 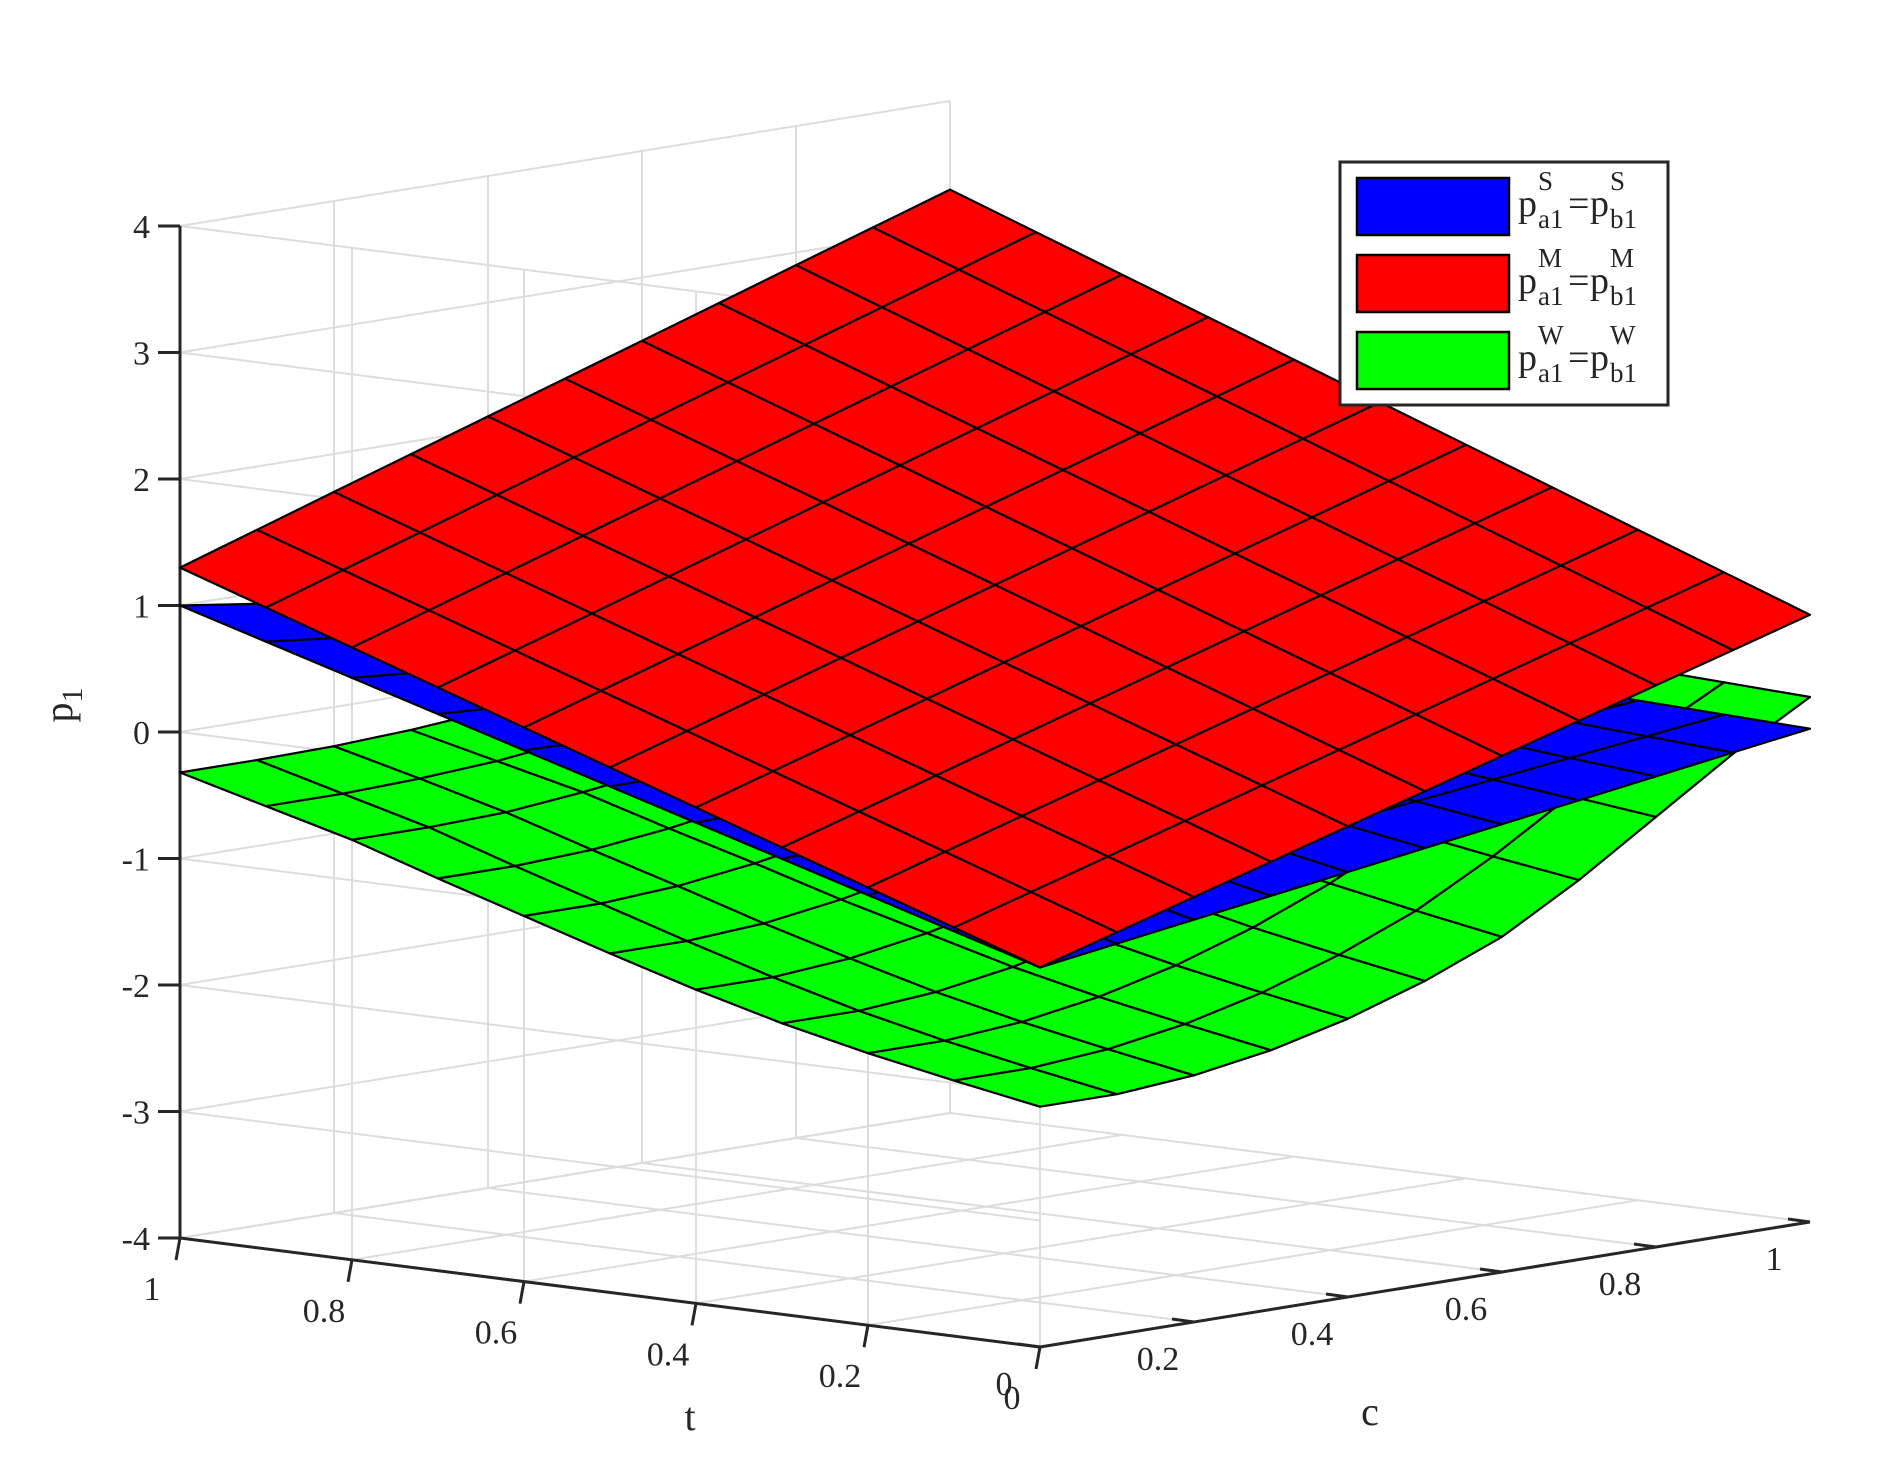 I want to click on x-tick-label: 0.4, so click(x=1312, y=1334).